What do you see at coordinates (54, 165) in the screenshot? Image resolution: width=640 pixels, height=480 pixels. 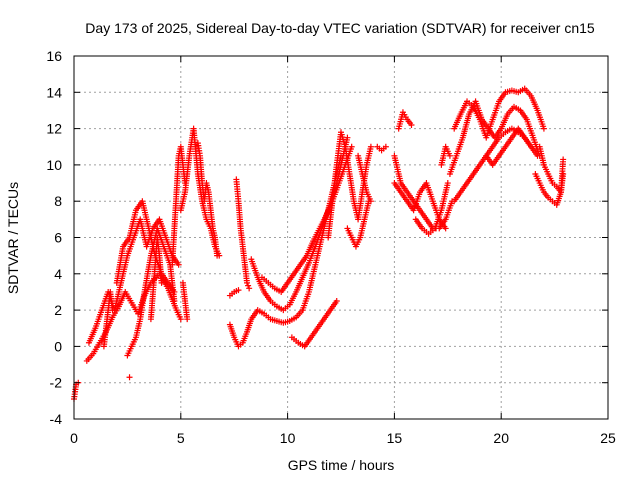 I see `y-tick-label: 10` at bounding box center [54, 165].